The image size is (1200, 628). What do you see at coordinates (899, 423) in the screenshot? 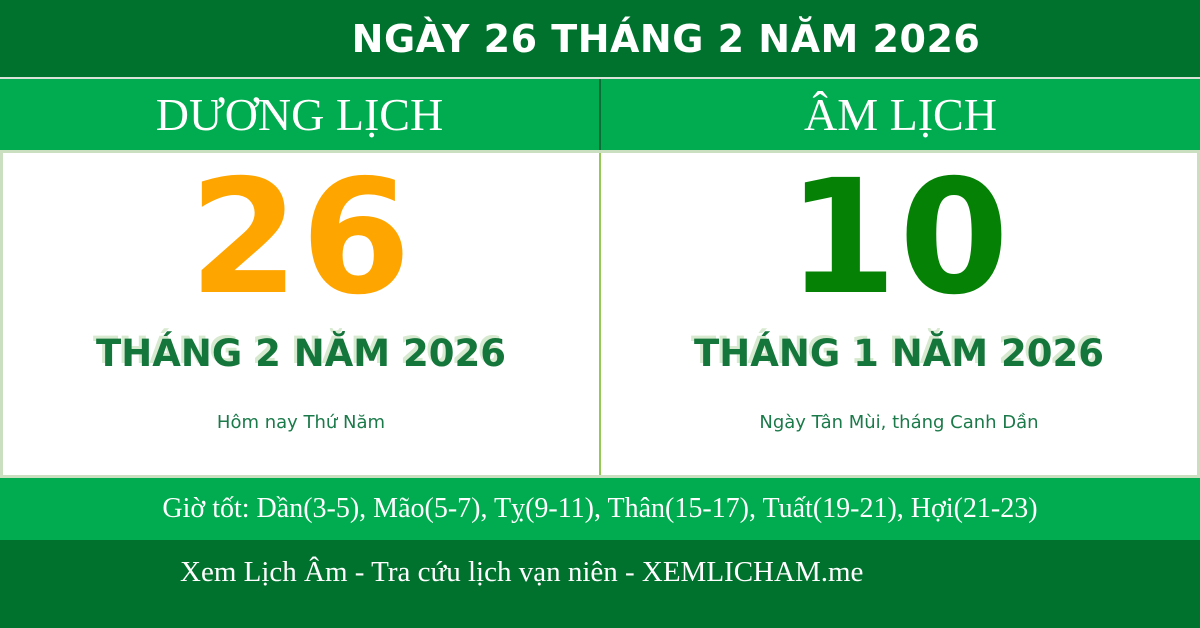
I see `lunar-canchi-note: Ngày Tân Mùi, tháng Canh Dần` at bounding box center [899, 423].